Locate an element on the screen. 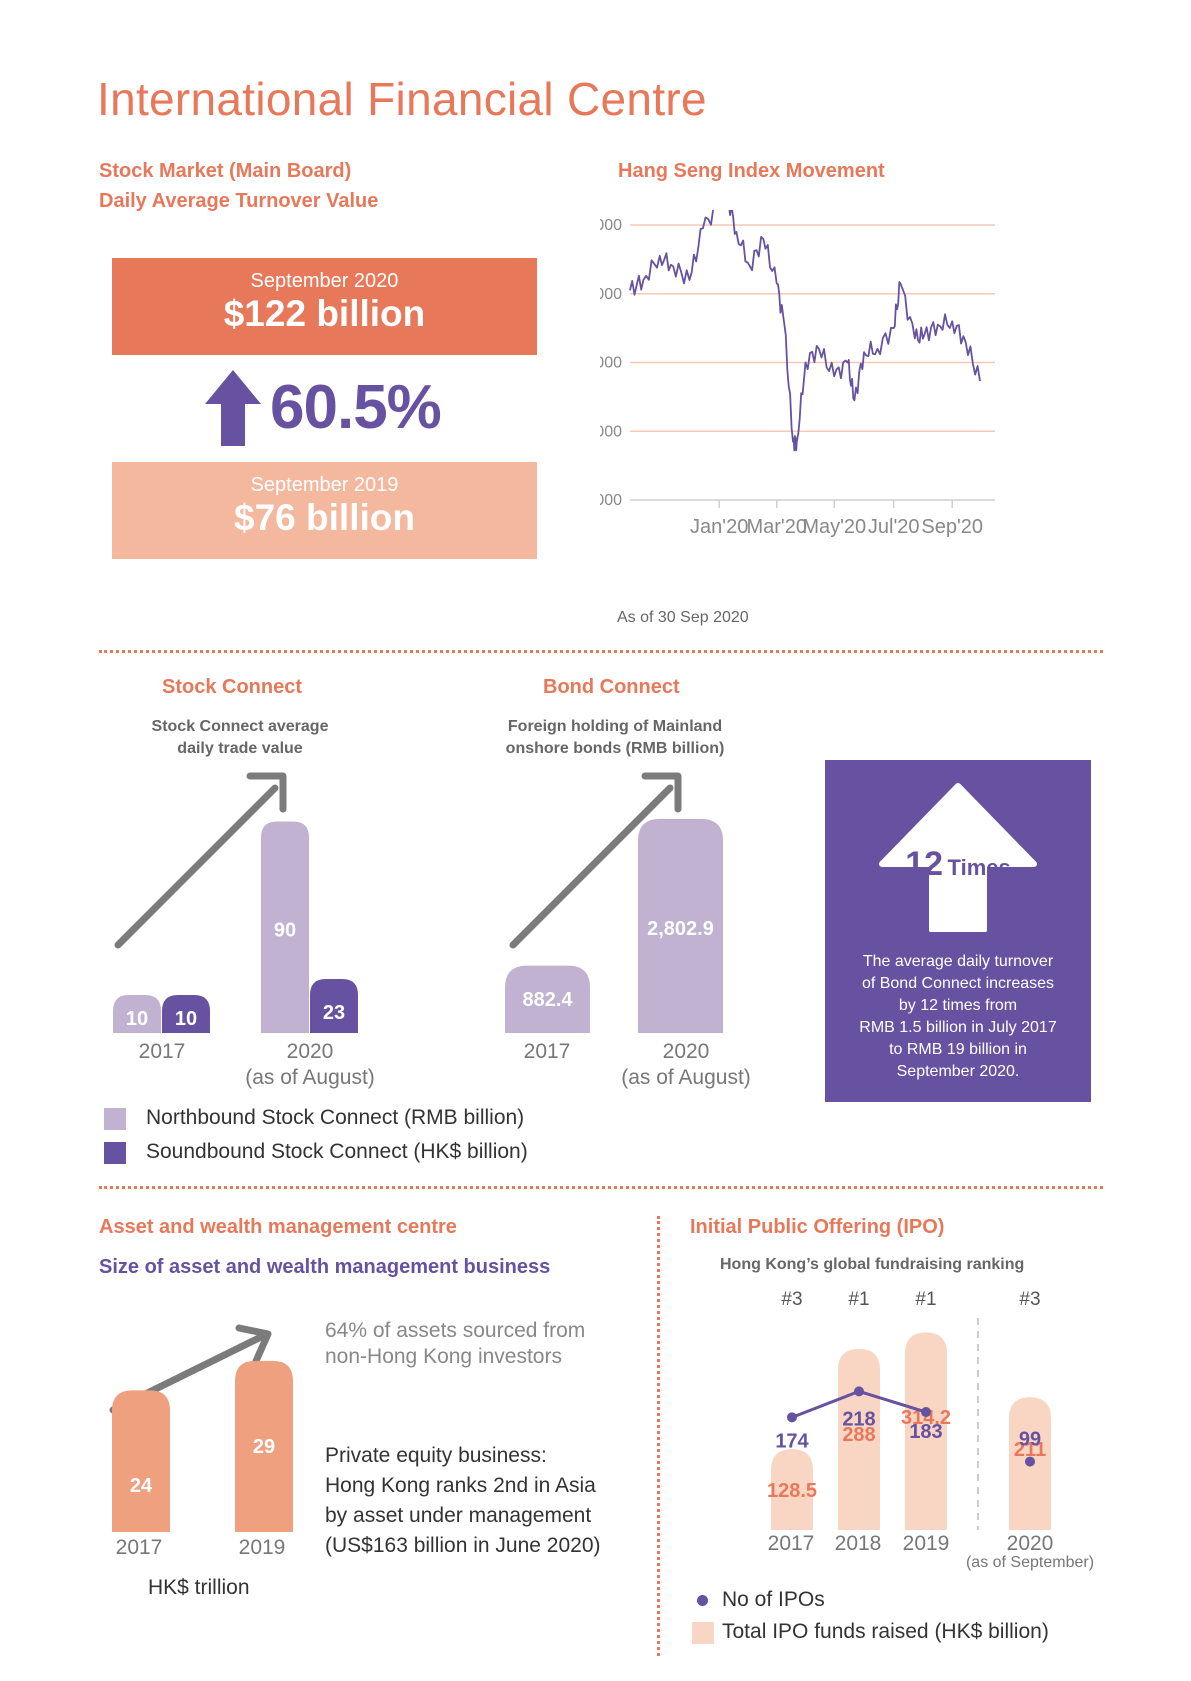 The height and width of the screenshot is (1681, 1191). ipo-year: 2019 is located at coordinates (926, 1543).